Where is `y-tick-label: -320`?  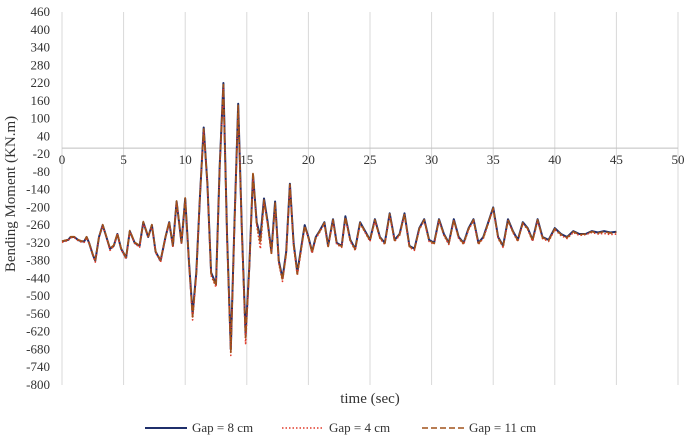 y-tick-label: -320 is located at coordinates (38, 242).